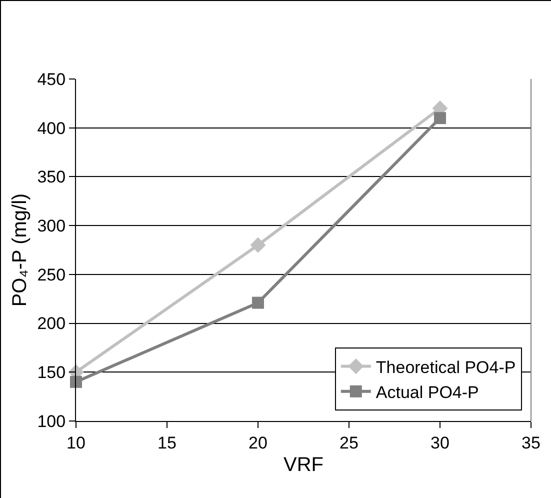  I want to click on y-tick-label: 300, so click(51, 226).